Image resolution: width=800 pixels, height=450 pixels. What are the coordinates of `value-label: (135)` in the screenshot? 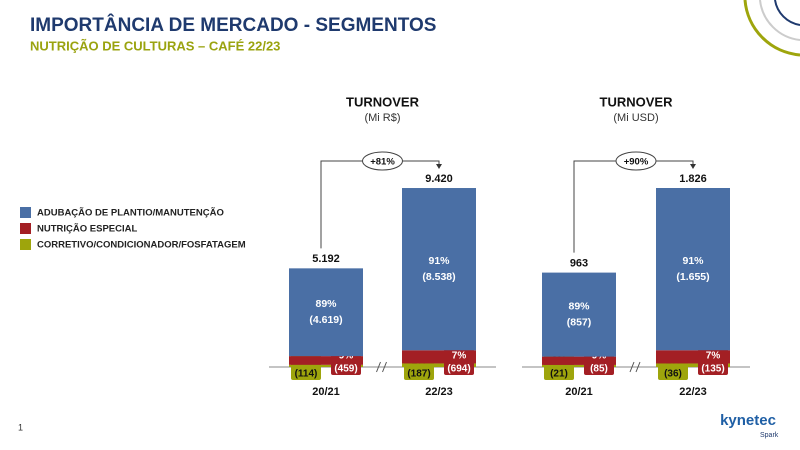 It's located at (712, 369).